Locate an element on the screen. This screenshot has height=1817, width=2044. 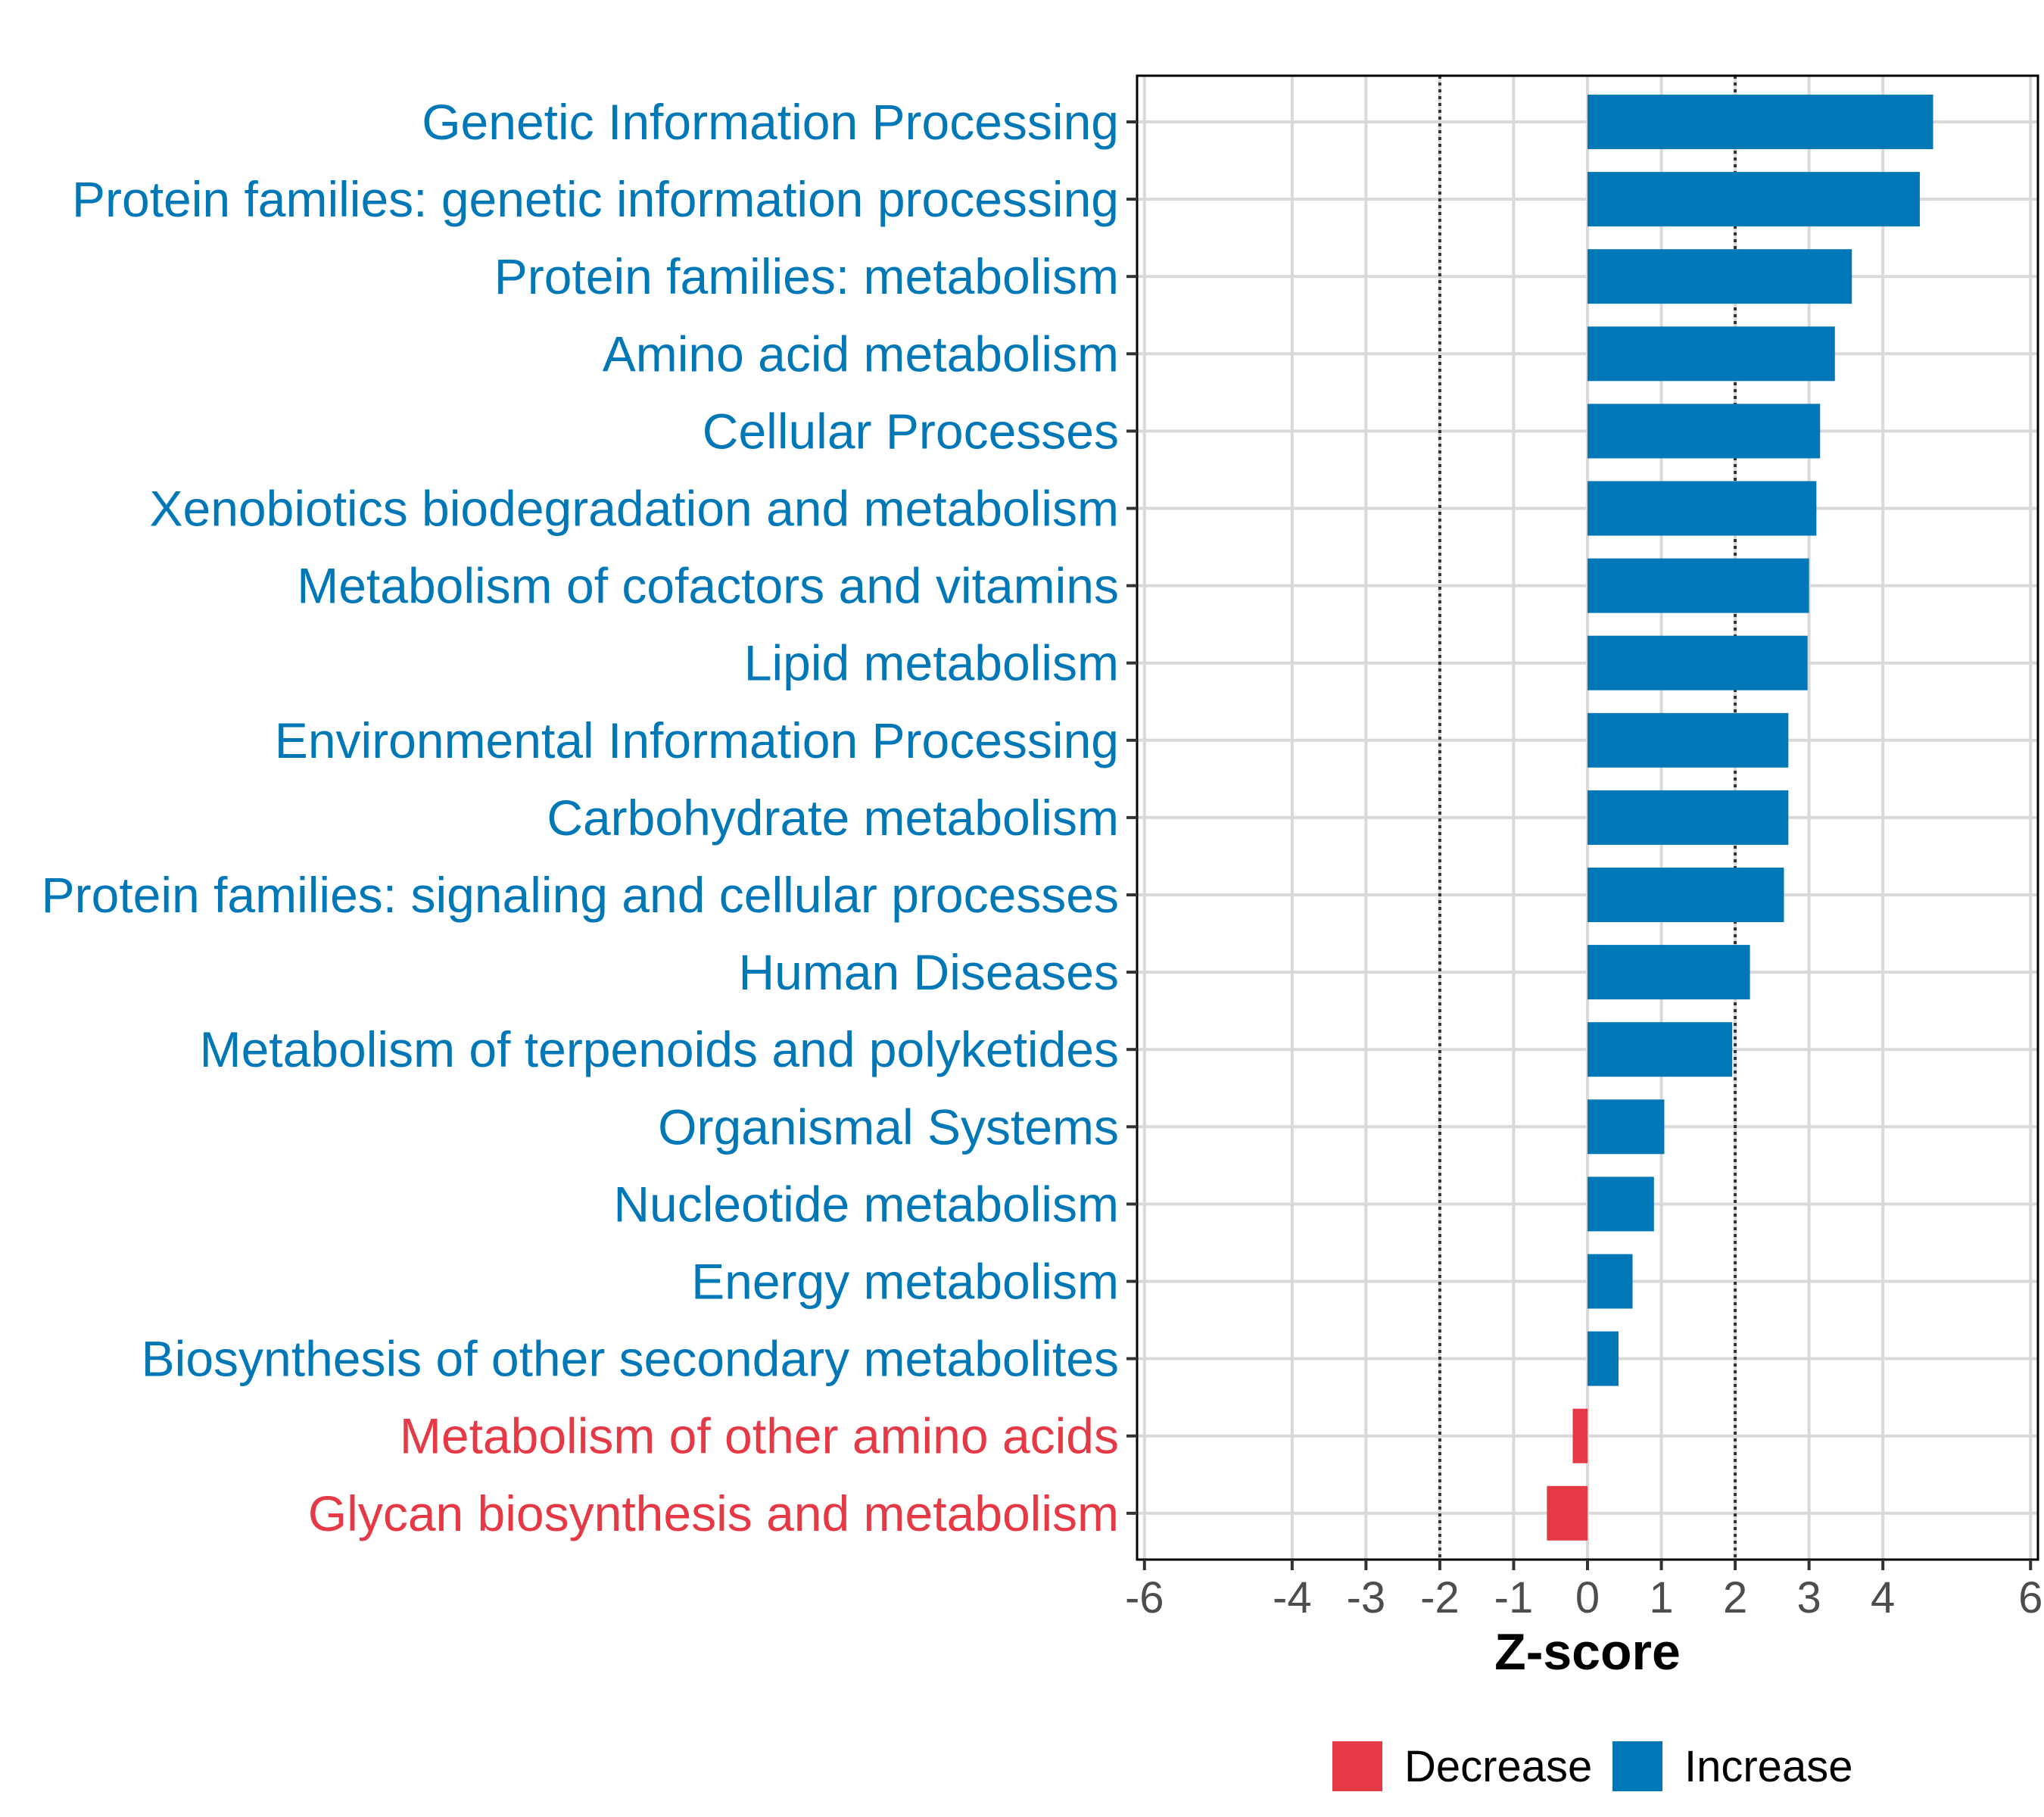
category-label: Glycan biosynthesis and metabolism is located at coordinates (713, 1513).